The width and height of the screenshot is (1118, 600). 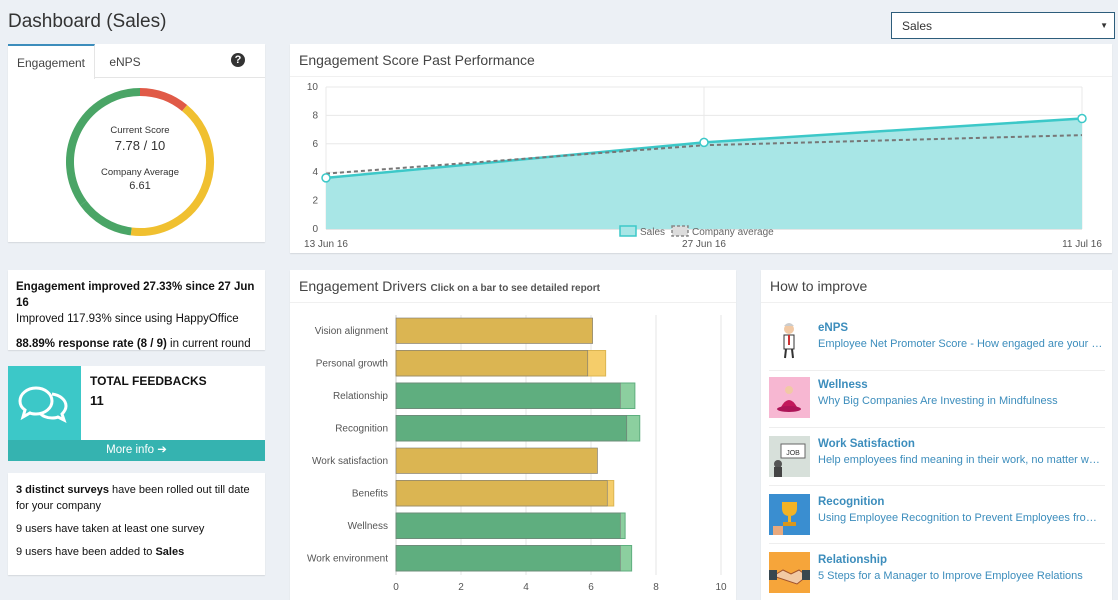 What do you see at coordinates (789, 572) in the screenshot?
I see `handshake-icon` at bounding box center [789, 572].